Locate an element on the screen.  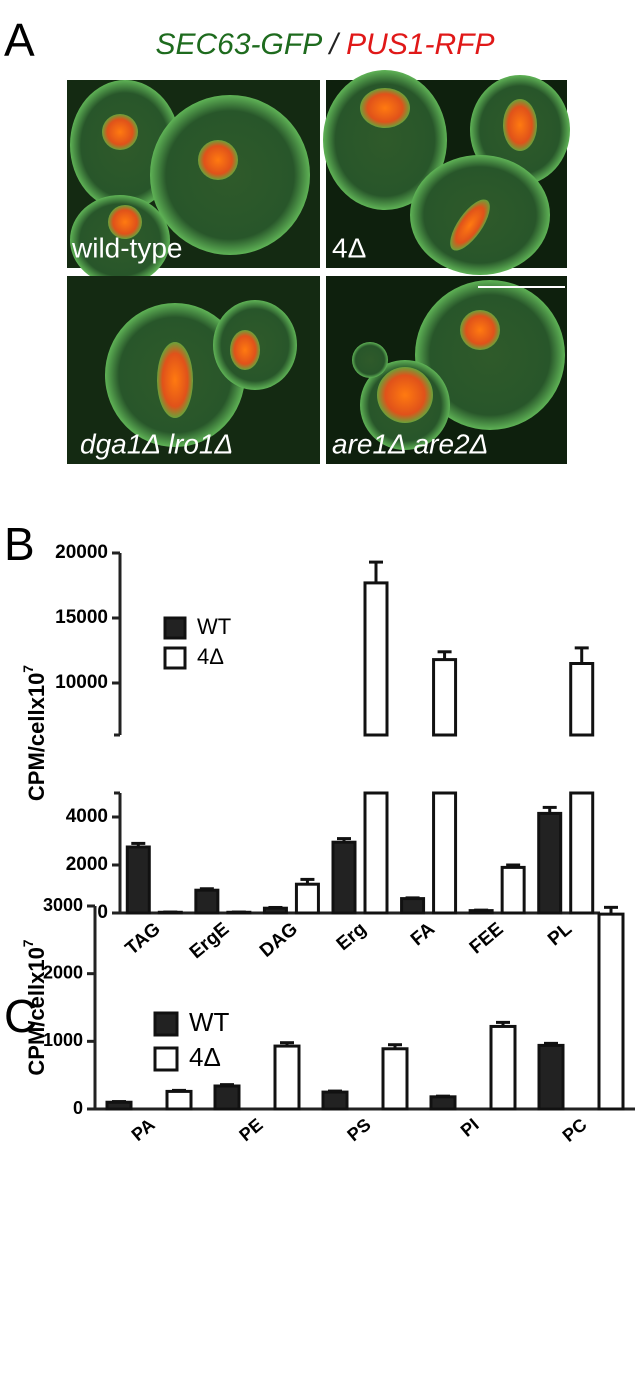
title-sep: / is located at coordinates (333, 44).